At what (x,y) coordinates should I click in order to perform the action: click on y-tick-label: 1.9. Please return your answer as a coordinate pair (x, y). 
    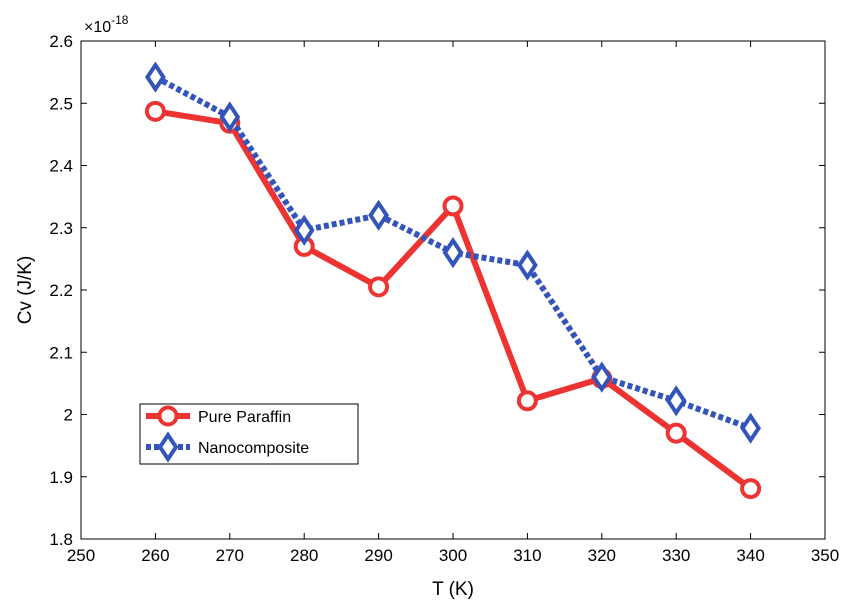
    Looking at the image, I should click on (61, 477).